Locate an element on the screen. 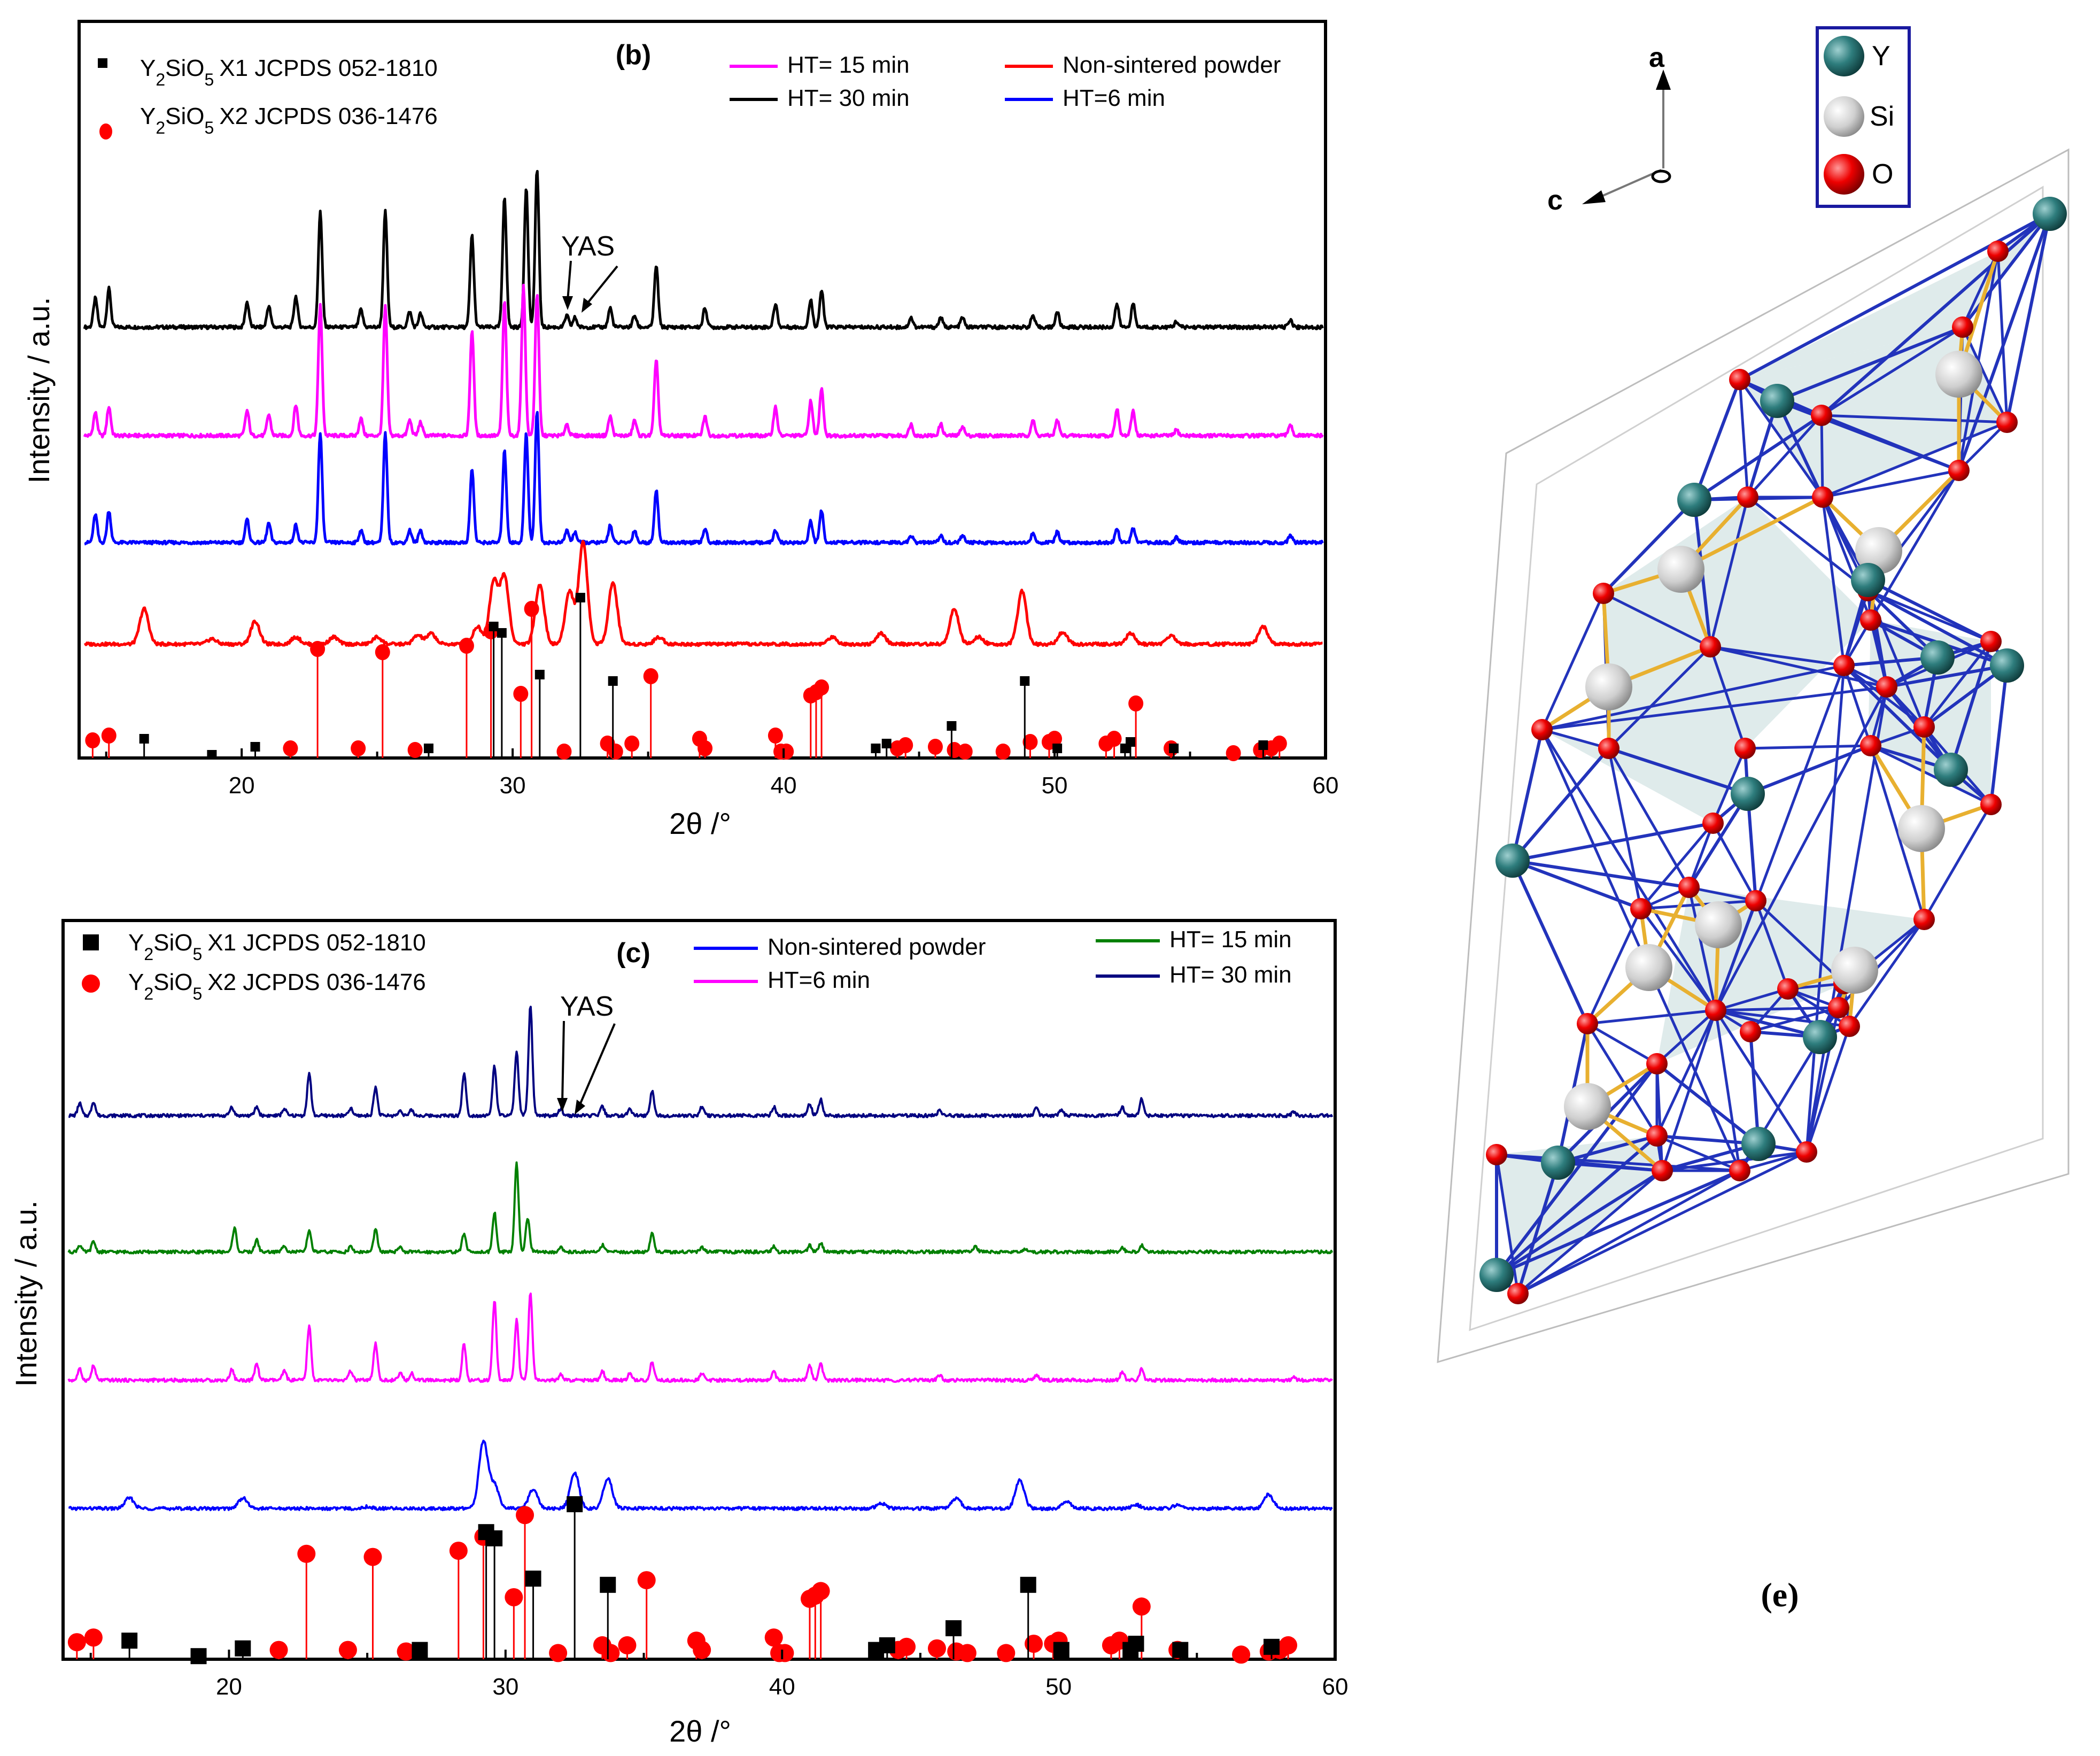 This screenshot has height=1756, width=2100. yas-annotation-b: YAS is located at coordinates (588, 247).